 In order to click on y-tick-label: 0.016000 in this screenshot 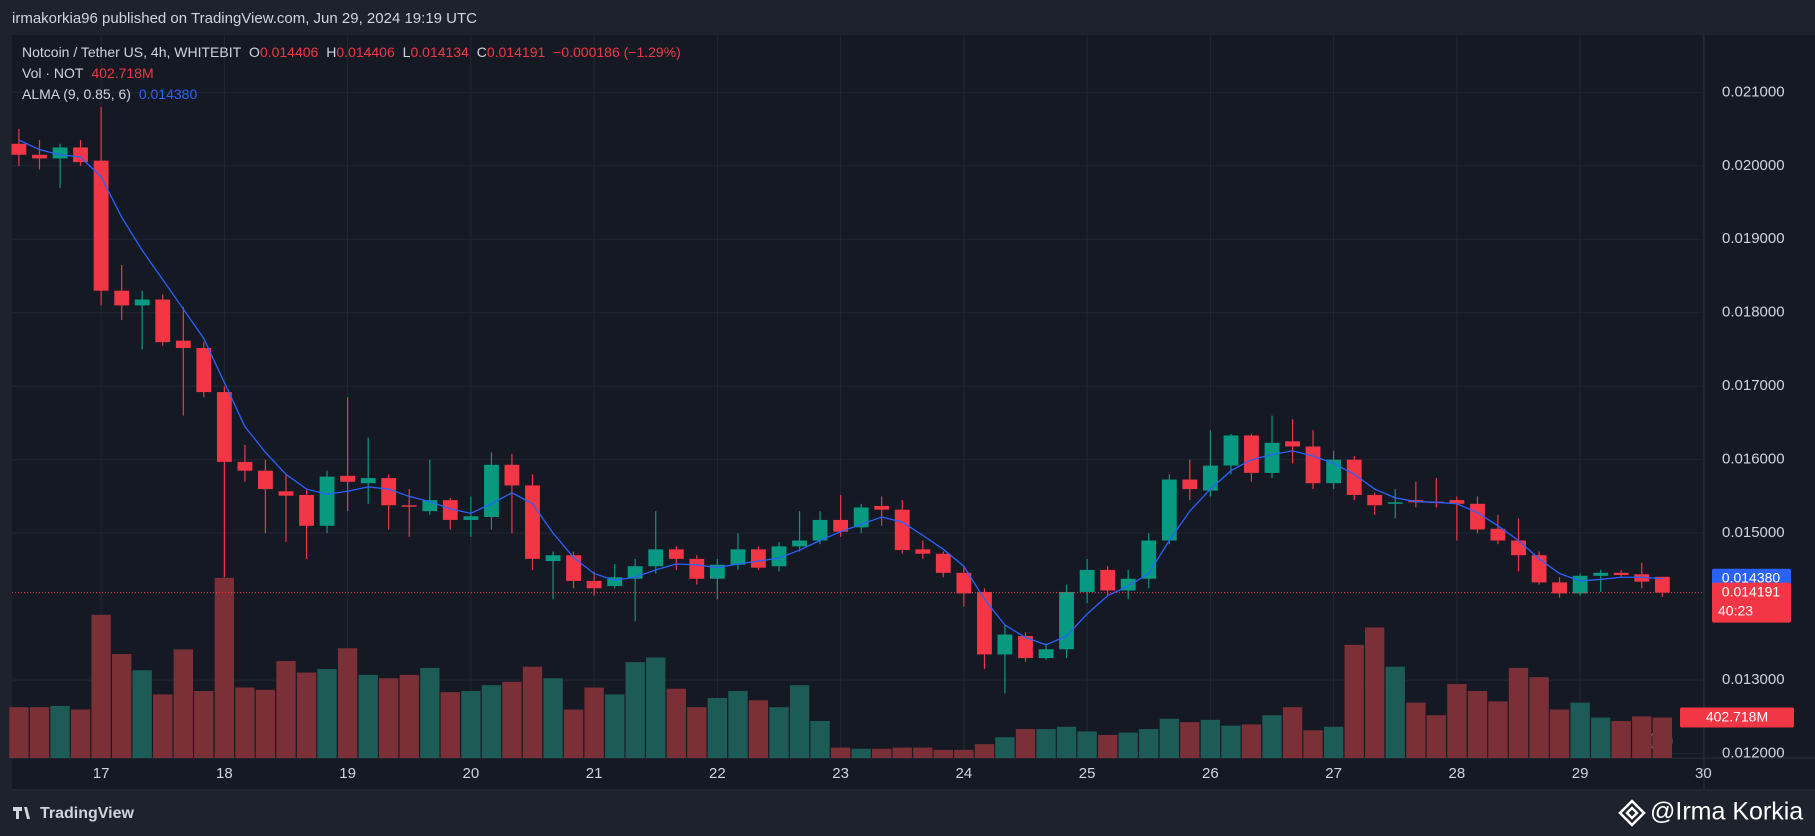, I will do `click(1753, 459)`.